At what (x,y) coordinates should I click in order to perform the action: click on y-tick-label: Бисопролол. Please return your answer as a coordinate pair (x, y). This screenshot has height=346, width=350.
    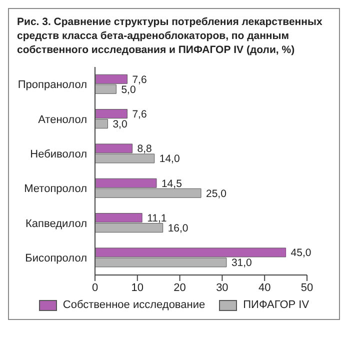
    Looking at the image, I should click on (56, 258).